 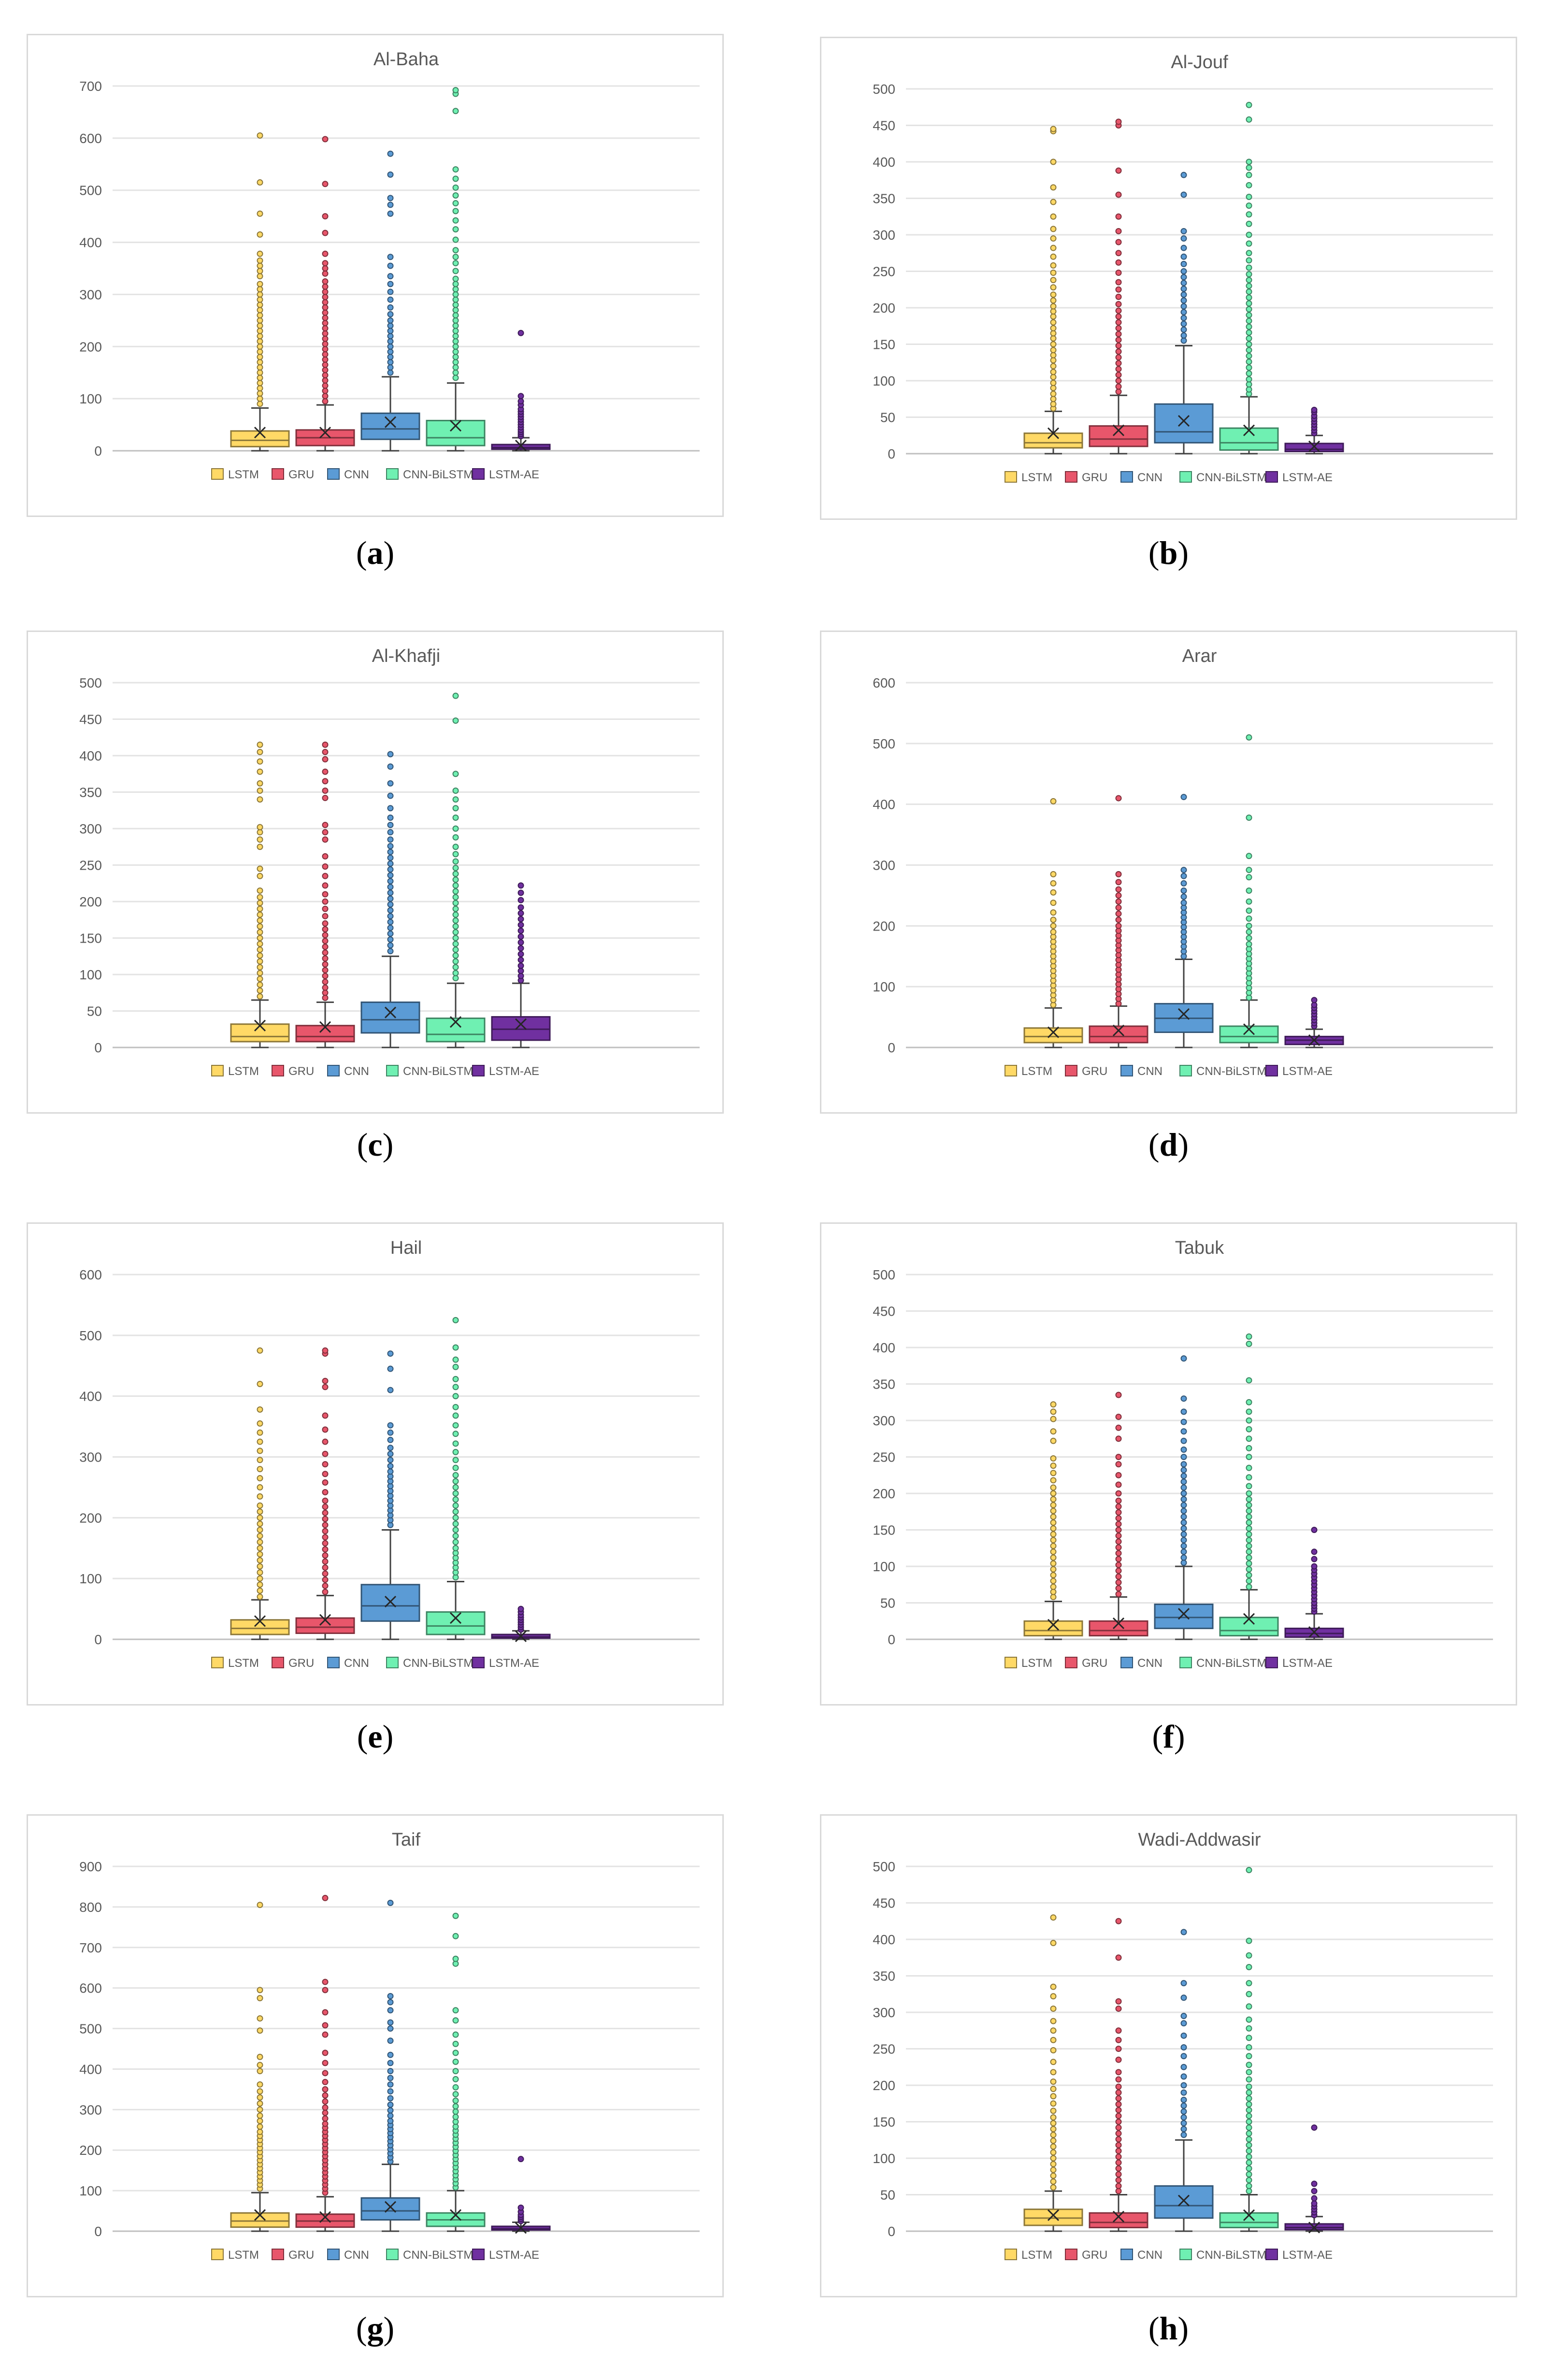 What do you see at coordinates (98, 1047) in the screenshot?
I see `y-tick-label: 0` at bounding box center [98, 1047].